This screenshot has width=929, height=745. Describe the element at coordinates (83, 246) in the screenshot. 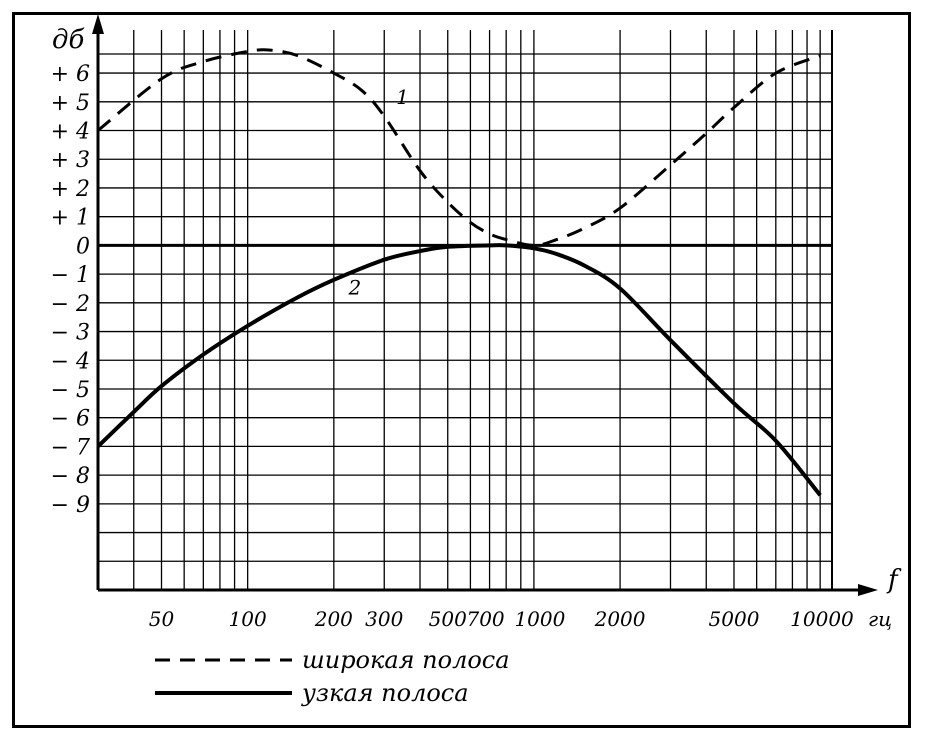

I see `y-tick-label: 0` at that location.